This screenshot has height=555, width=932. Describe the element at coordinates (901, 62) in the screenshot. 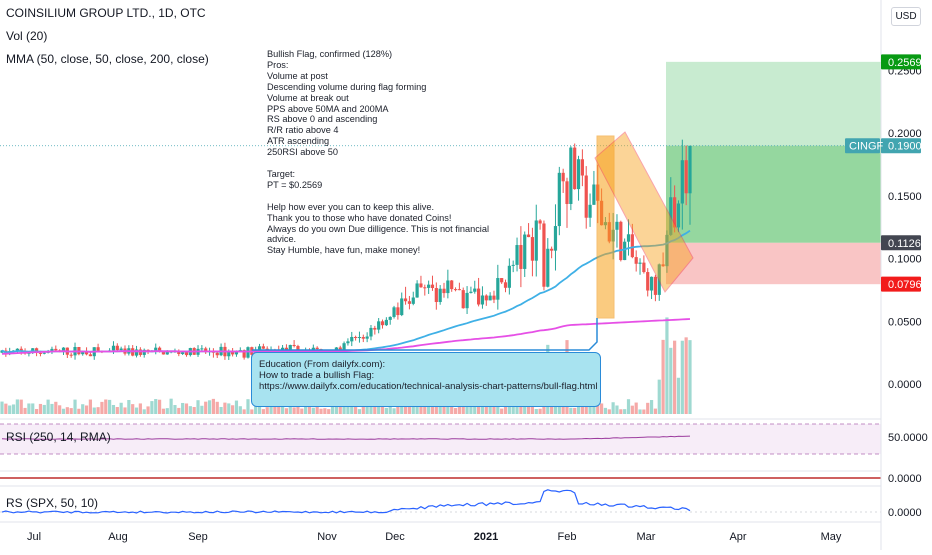

I see `price-tag-target` at that location.